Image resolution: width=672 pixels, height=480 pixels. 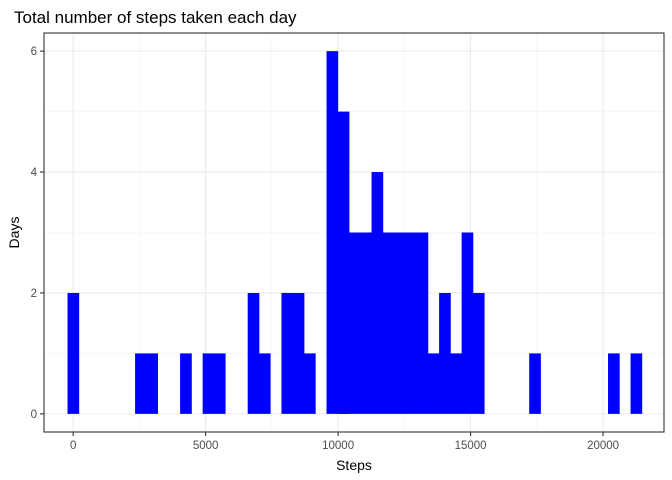 I want to click on y-tick-label: 2, so click(x=34, y=294).